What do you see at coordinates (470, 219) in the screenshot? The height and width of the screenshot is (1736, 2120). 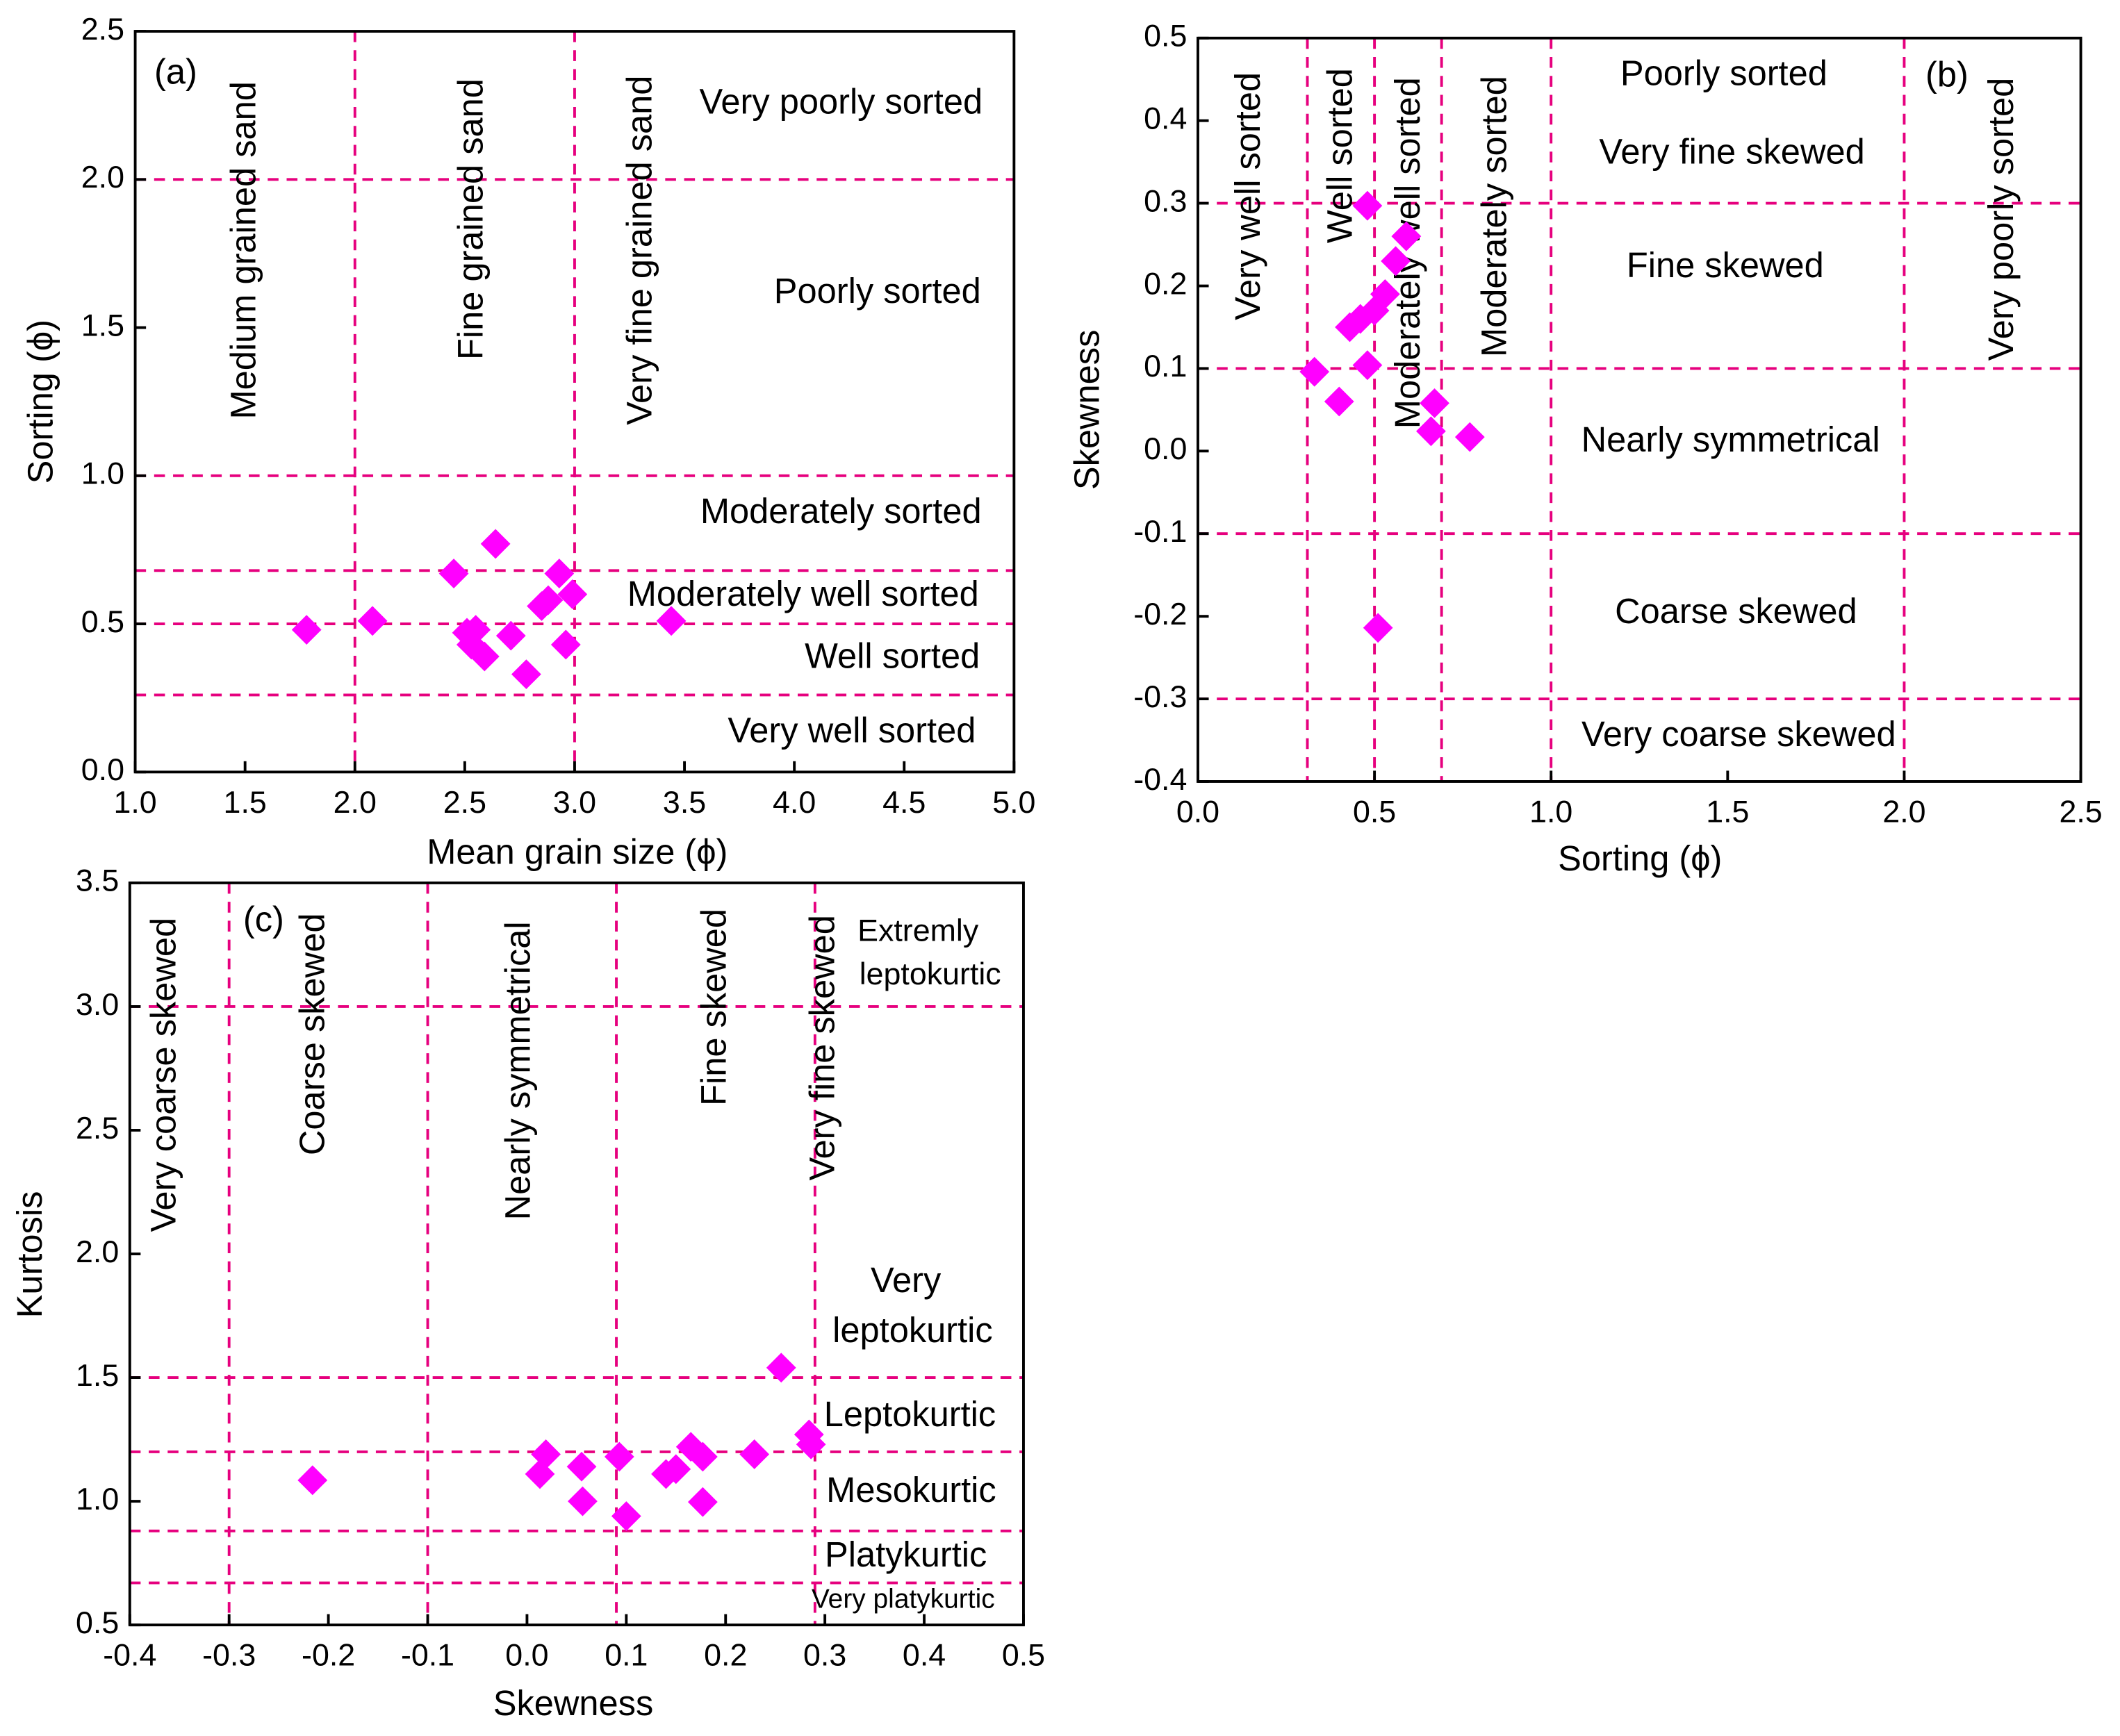 I see `region-label: Fine grained sand` at bounding box center [470, 219].